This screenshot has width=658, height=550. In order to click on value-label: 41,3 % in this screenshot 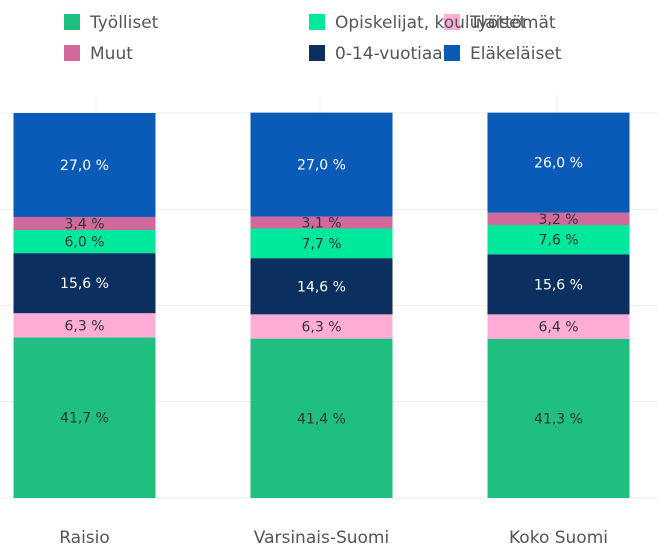, I will do `click(558, 419)`.